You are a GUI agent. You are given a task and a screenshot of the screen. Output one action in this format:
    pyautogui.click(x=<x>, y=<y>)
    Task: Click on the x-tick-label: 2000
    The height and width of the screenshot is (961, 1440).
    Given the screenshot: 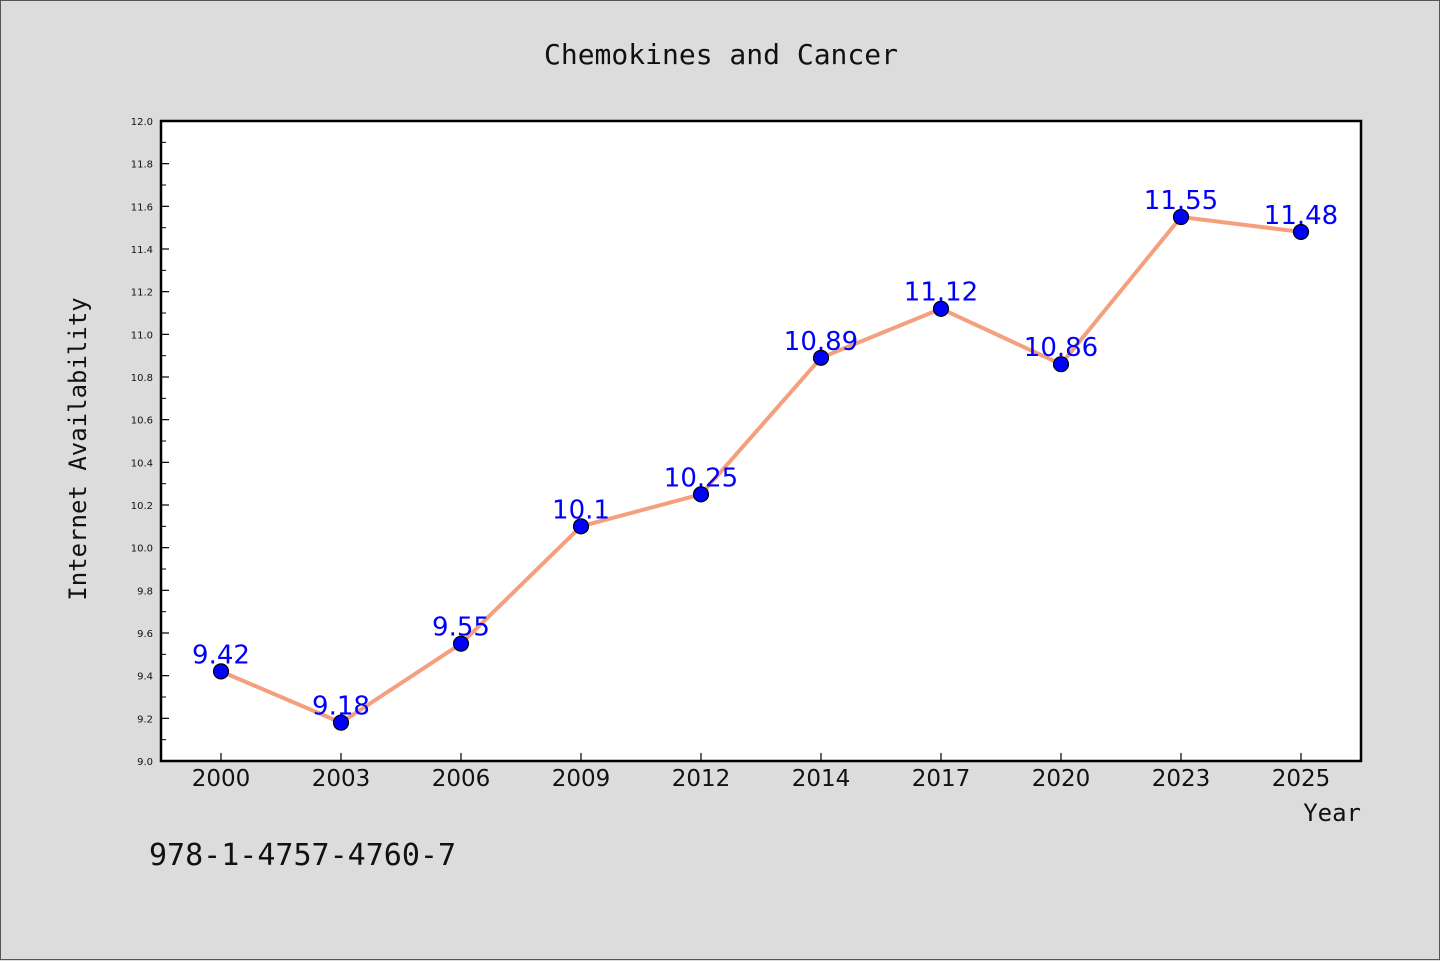 What is the action you would take?
    pyautogui.click(x=221, y=779)
    